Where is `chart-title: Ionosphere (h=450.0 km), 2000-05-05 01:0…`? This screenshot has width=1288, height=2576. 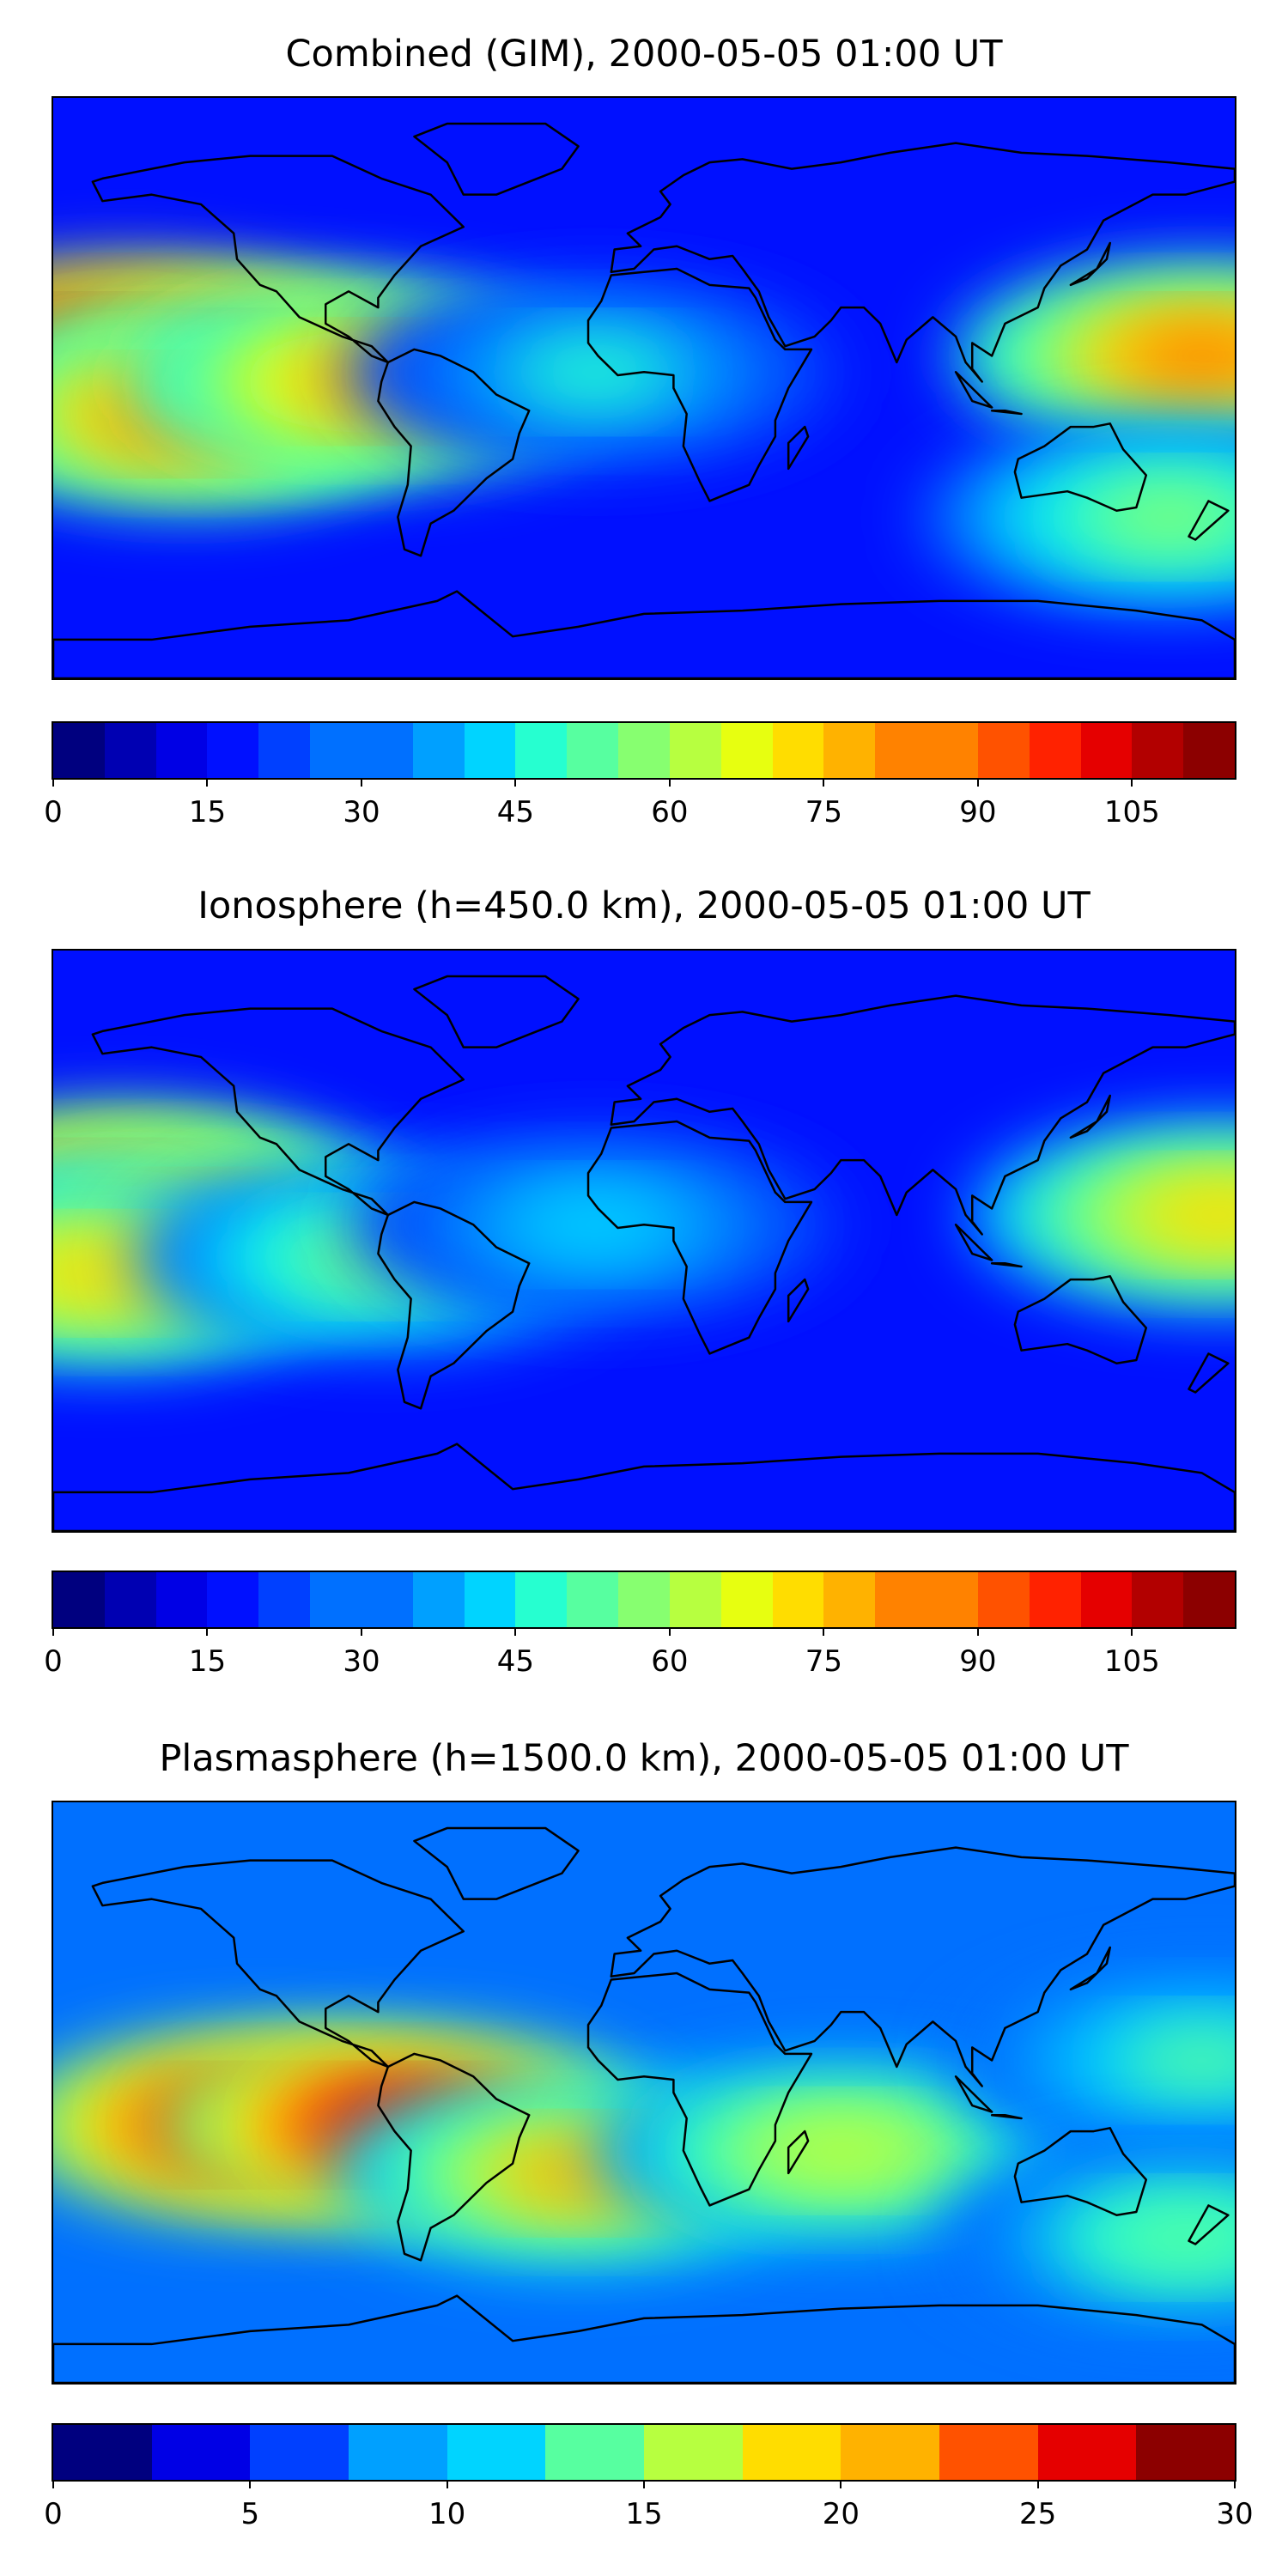 chart-title: Ionosphere (h=450.0 km), 2000-05-05 01:0… is located at coordinates (644, 906).